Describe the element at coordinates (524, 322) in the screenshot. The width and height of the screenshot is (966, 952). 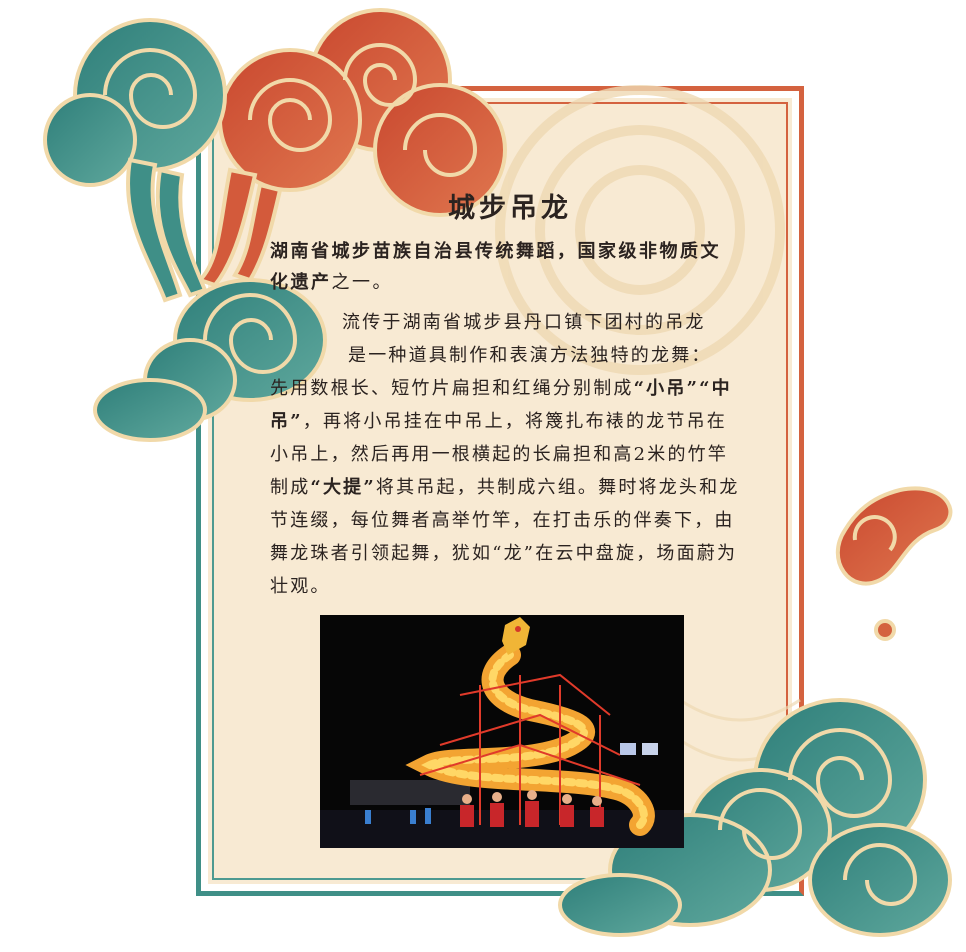
I see `body-line-1: 流传于湖南省城步县丹口镇下团村的吊龙` at that location.